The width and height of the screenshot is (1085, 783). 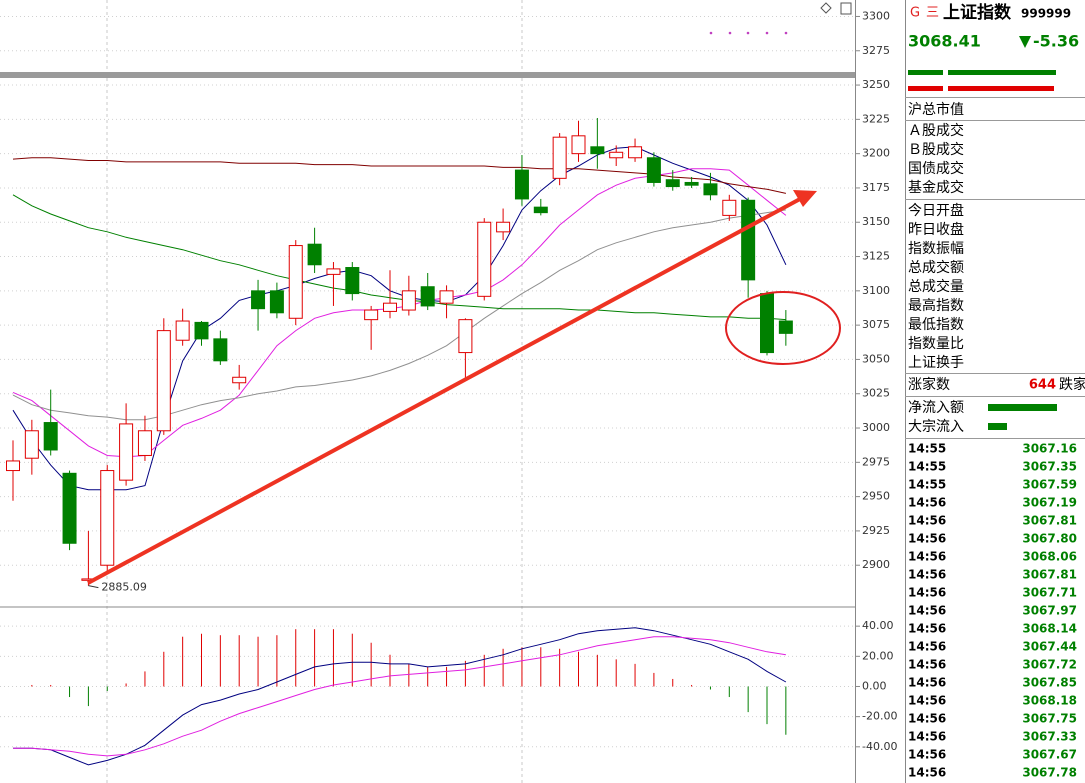 I want to click on marker-dots, so click(x=748, y=33).